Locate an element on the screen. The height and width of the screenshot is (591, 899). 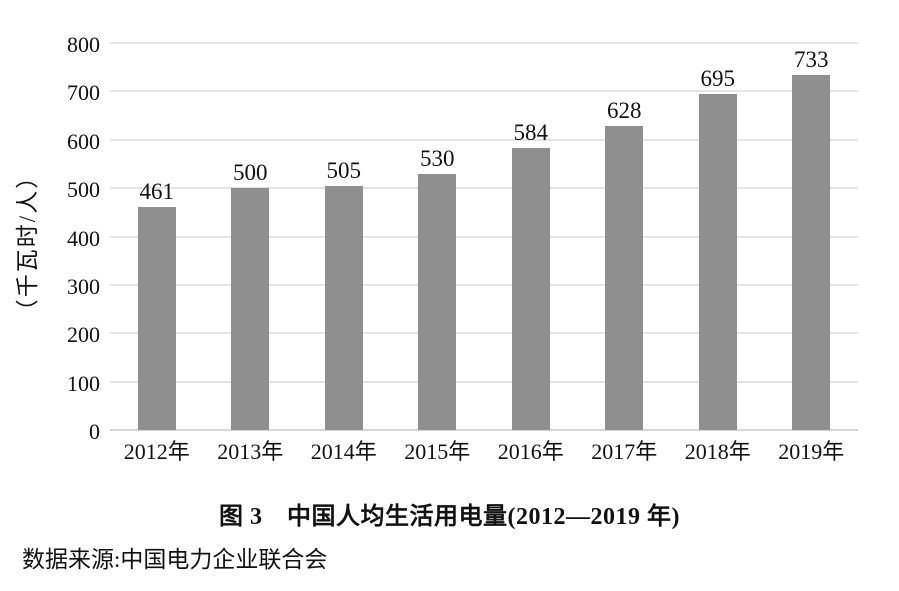
y-tick-label: 300 is located at coordinates (83, 286).